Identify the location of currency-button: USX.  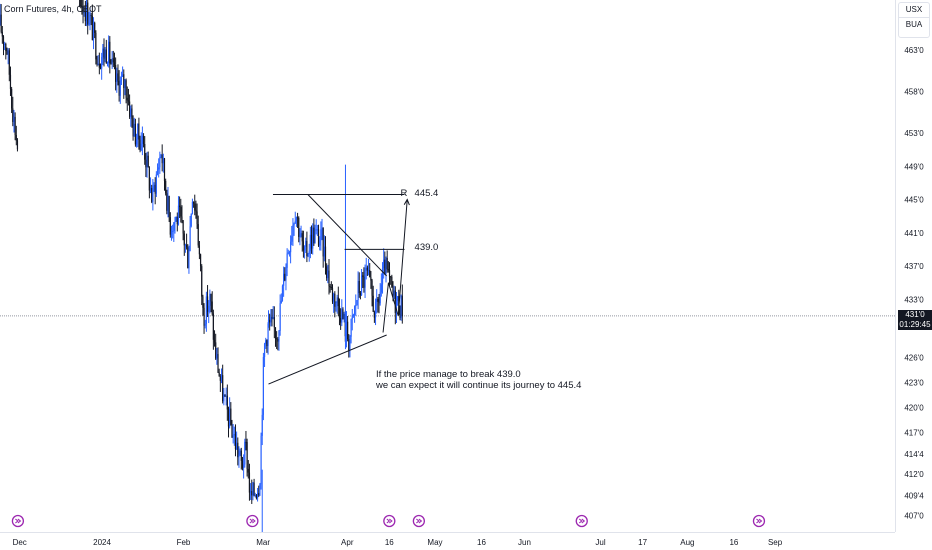
(914, 9).